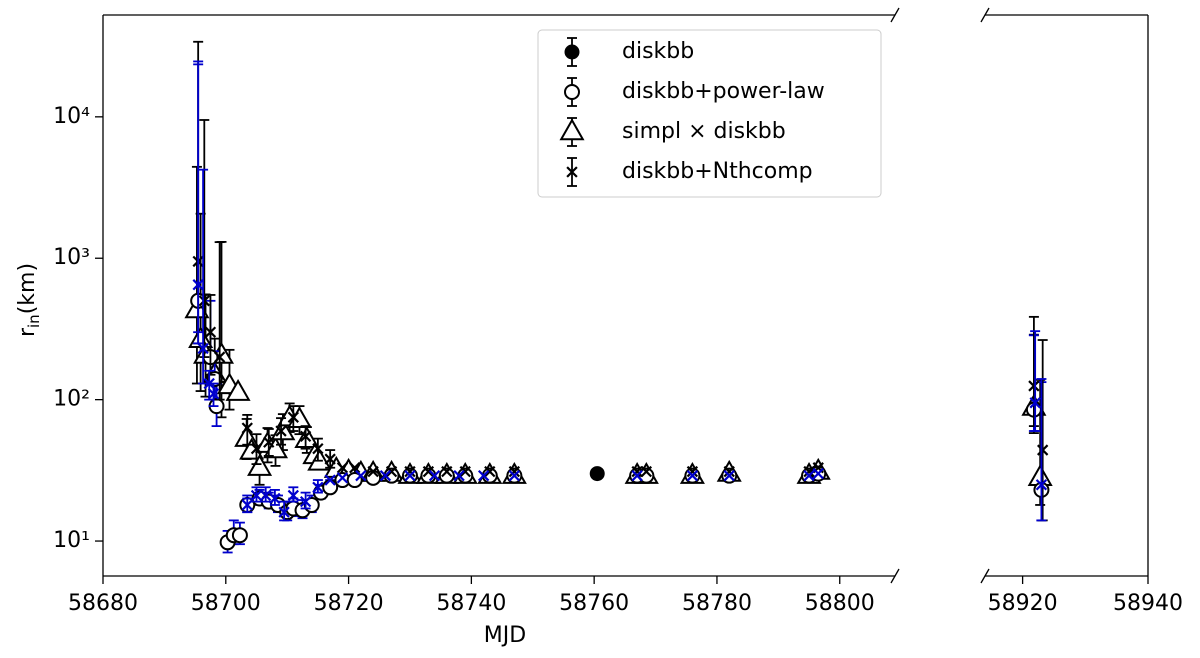  What do you see at coordinates (717, 171) in the screenshot?
I see `legend-label: diskbb+Nthcomp` at bounding box center [717, 171].